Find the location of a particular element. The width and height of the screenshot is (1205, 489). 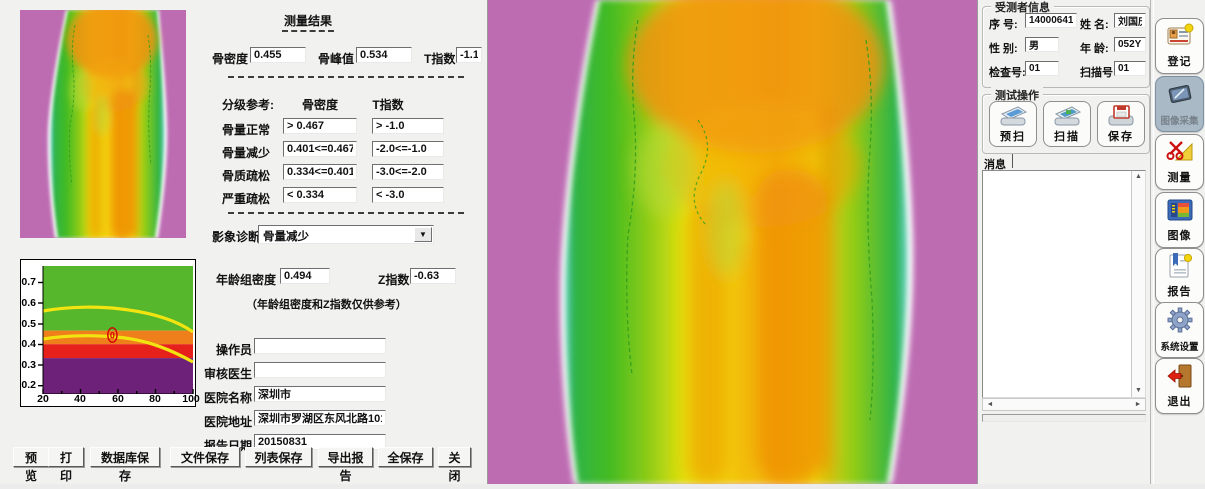

picture-icon is located at coordinates (1180, 210).